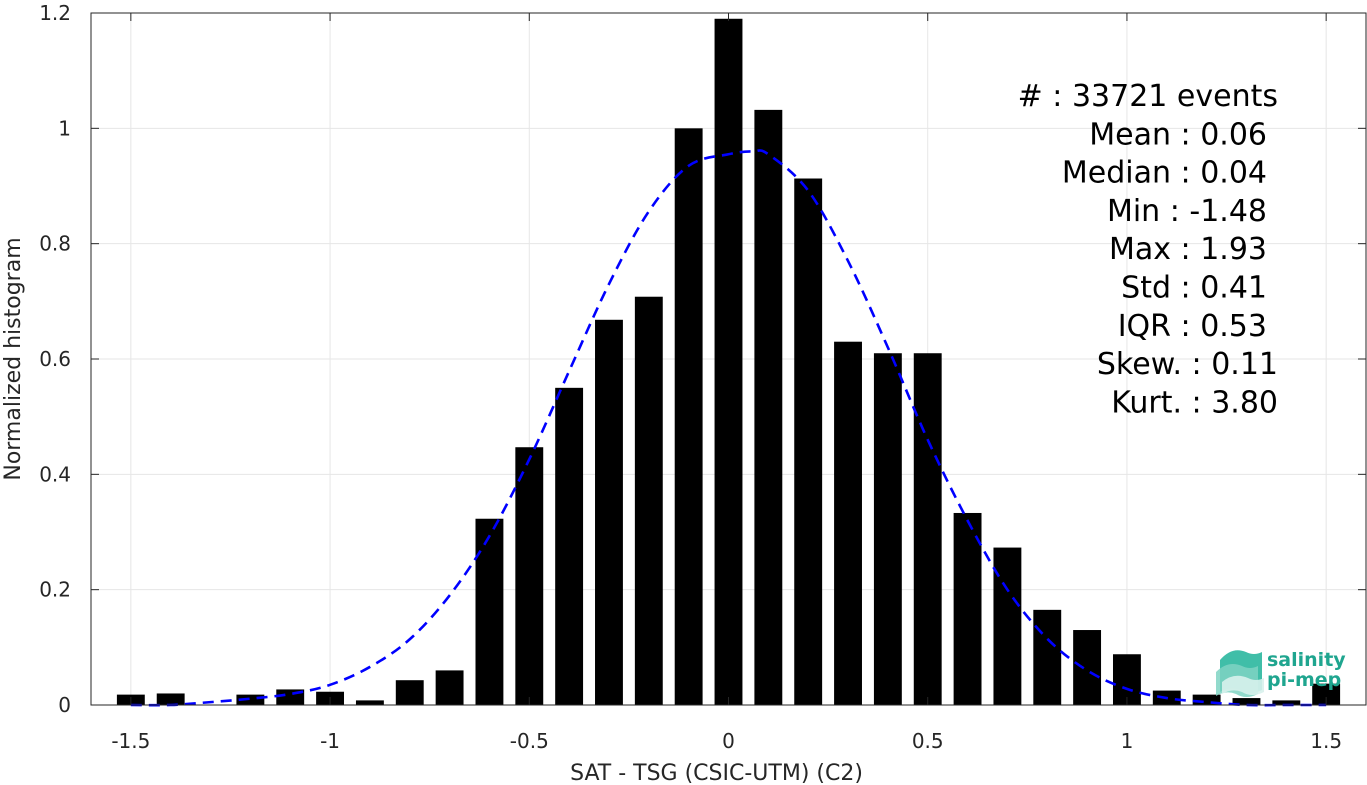 This screenshot has height=785, width=1367. Describe the element at coordinates (1187, 364) in the screenshot. I see `stat-skew: Skew. : 0.11` at that location.